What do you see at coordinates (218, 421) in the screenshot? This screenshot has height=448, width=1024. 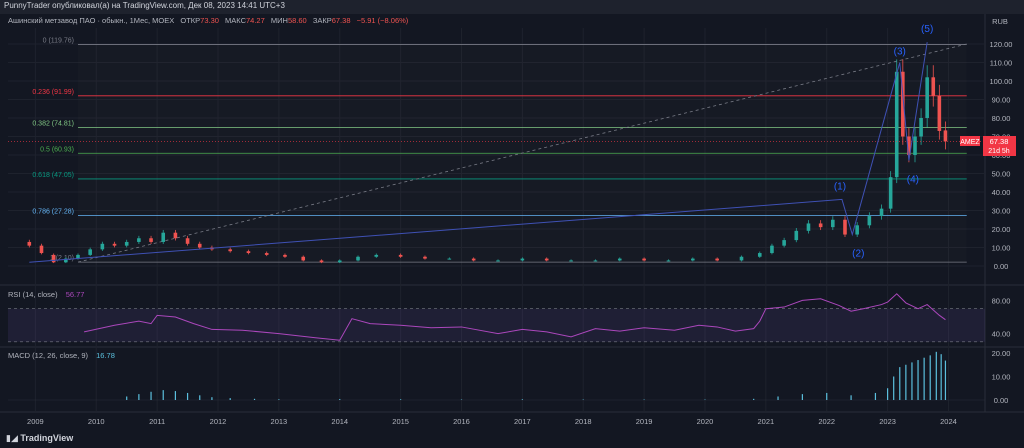 I see `time-tick-label: 2012` at bounding box center [218, 421].